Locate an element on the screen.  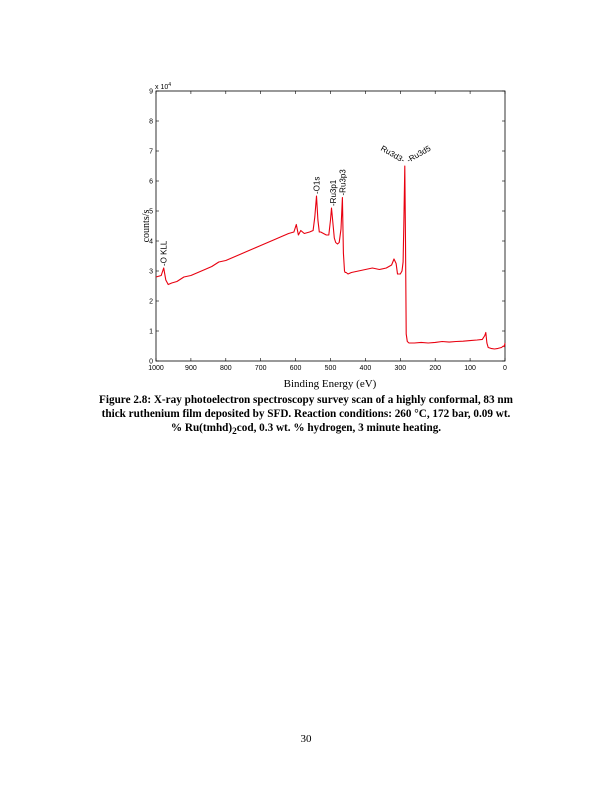
x-tick-label: 900 is located at coordinates (191, 368).